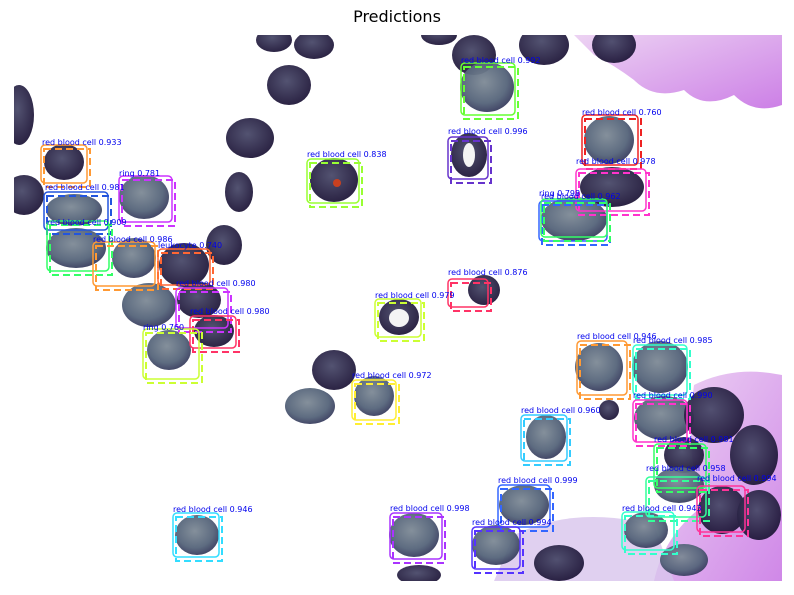 This screenshot has height=595, width=794. Describe the element at coordinates (190, 245) in the screenshot. I see `detection-label: leukocyte 0.740` at that location.